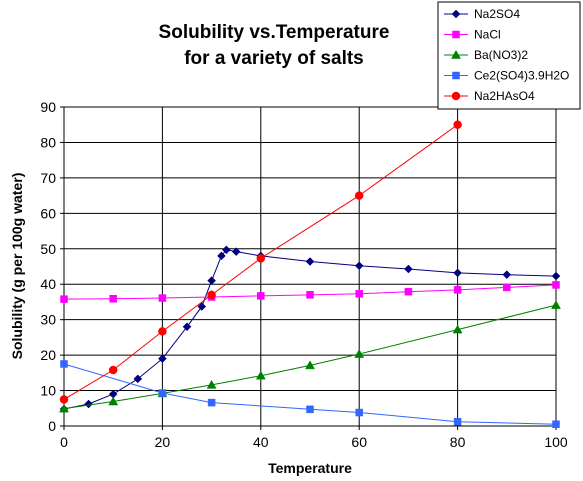  Describe the element at coordinates (458, 442) in the screenshot. I see `x-tick-label: 80` at that location.